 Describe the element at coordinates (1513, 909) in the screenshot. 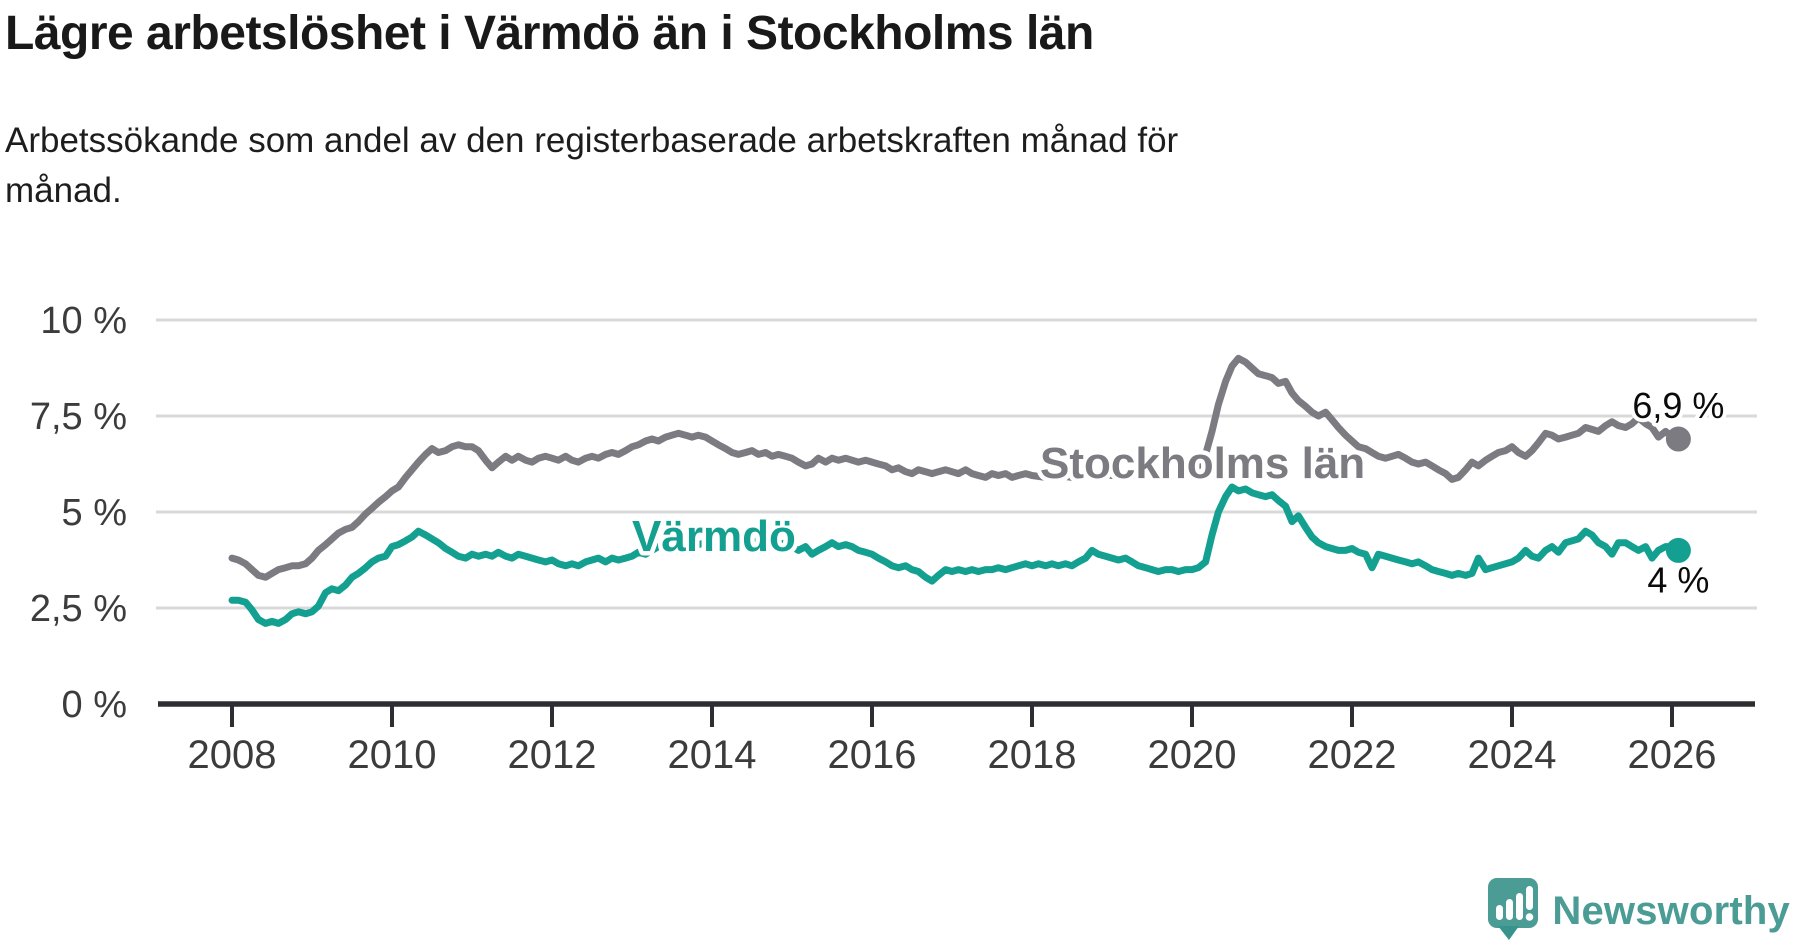

I see `newsworthy-icon` at that location.